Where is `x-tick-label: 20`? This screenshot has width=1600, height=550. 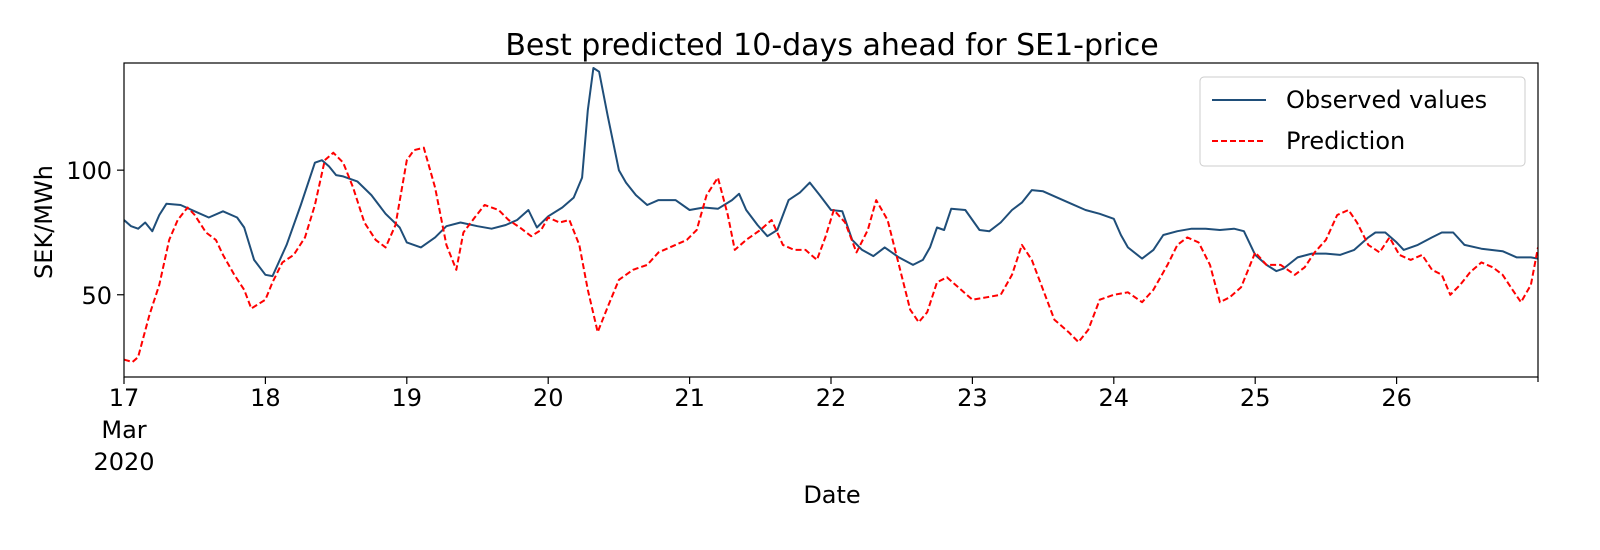
x-tick-label: 20 is located at coordinates (548, 398).